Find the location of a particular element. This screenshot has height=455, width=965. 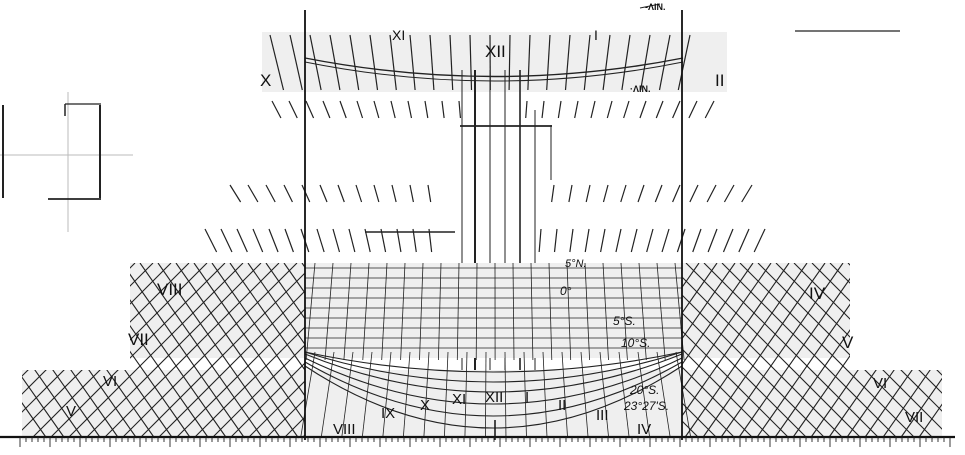

label-xi-bottom: XI is located at coordinates (459, 399).